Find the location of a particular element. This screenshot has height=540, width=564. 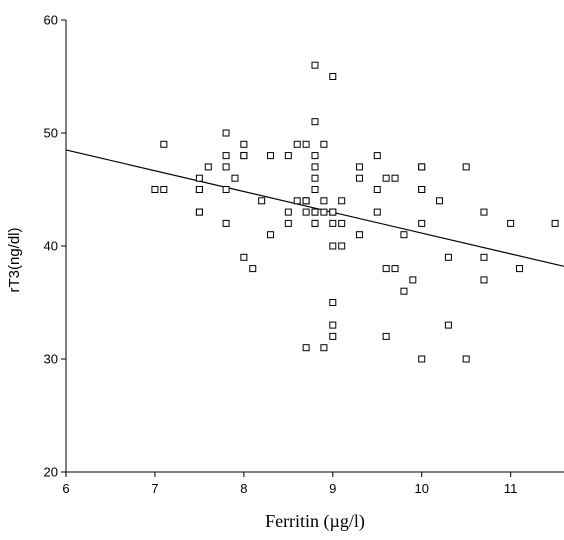

y-tick-label: 60 is located at coordinates (51, 20).